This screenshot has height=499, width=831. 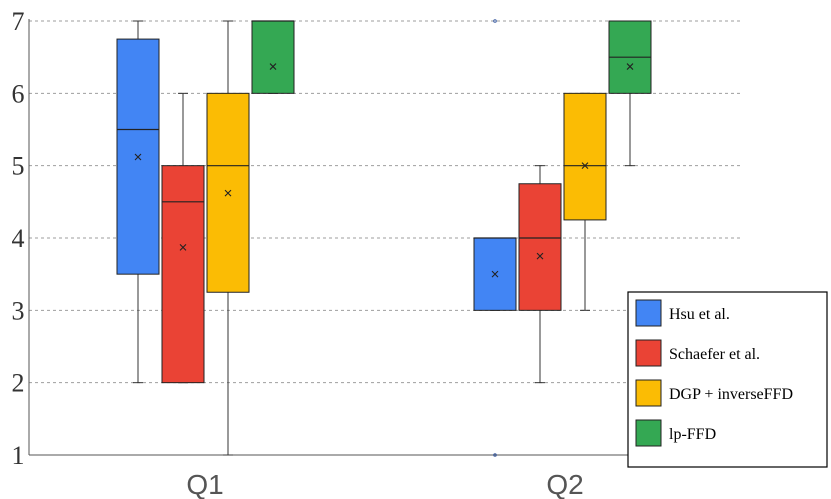 I want to click on y-tick-labels: 1 2 3 4 5 6 7, so click(x=18, y=238).